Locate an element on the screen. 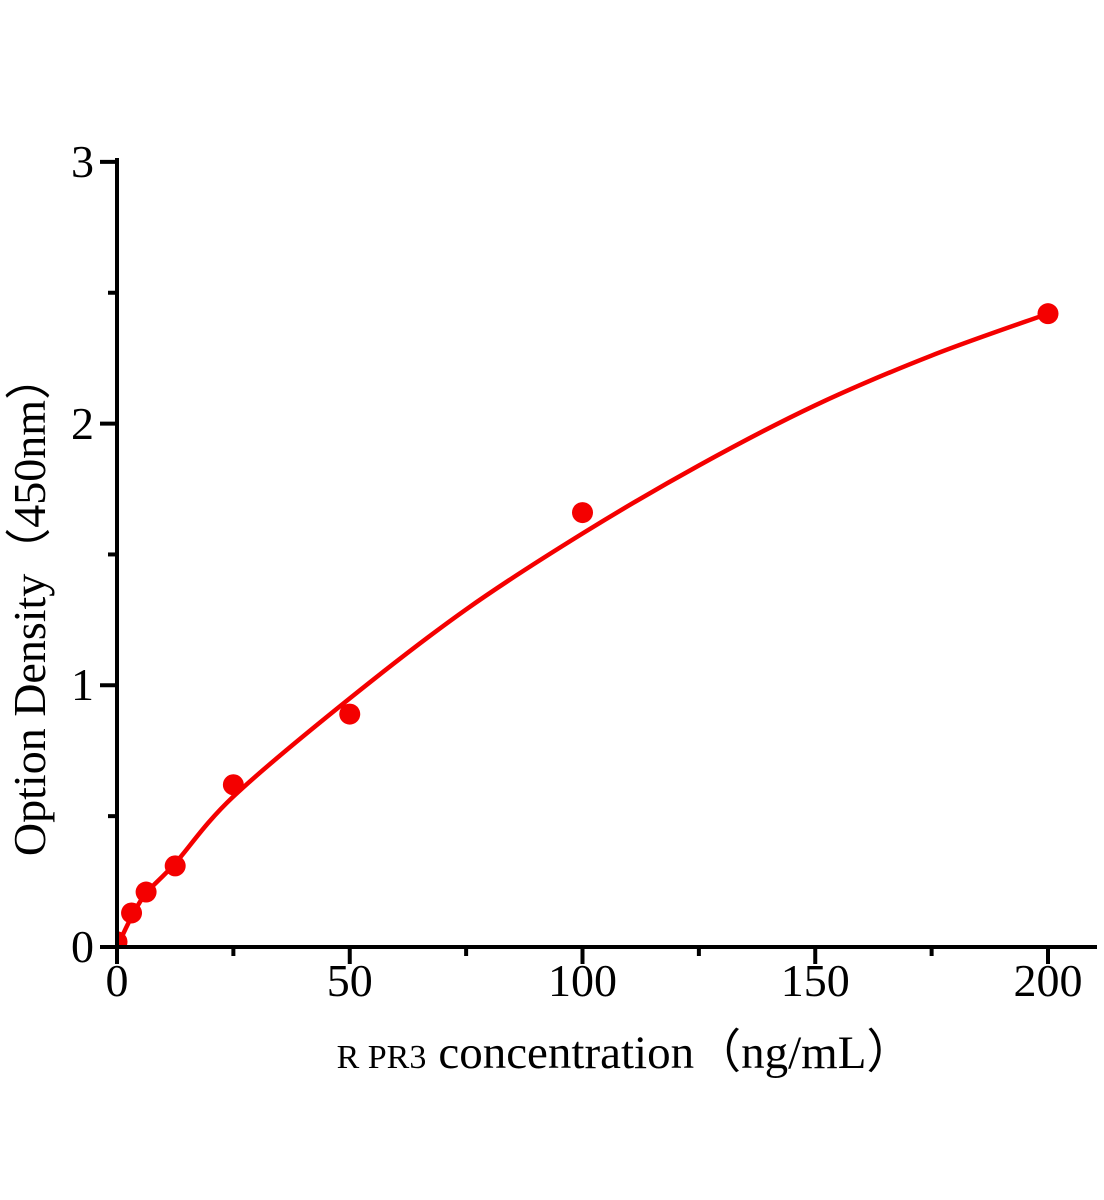 Image resolution: width=1104 pixels, height=1200 pixels. x-tick-label: 0 is located at coordinates (117, 980).